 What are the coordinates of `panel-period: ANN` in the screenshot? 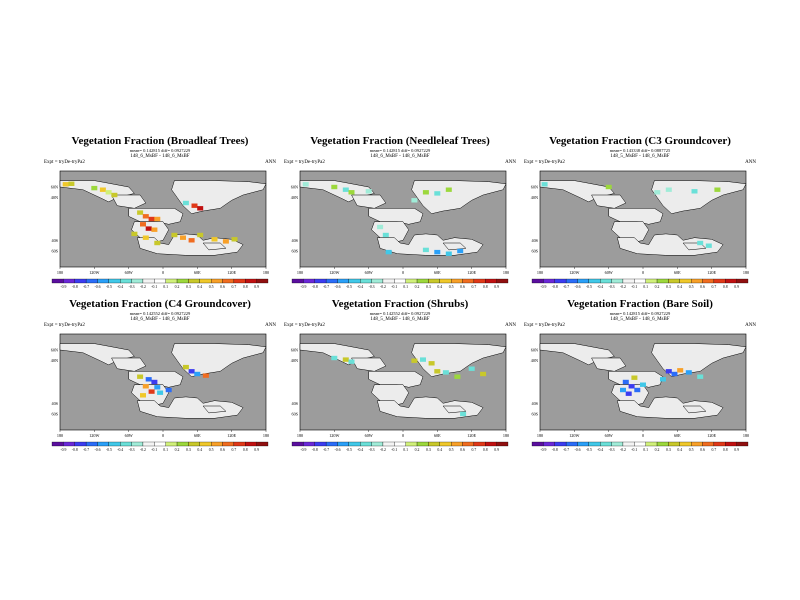 It's located at (510, 162).